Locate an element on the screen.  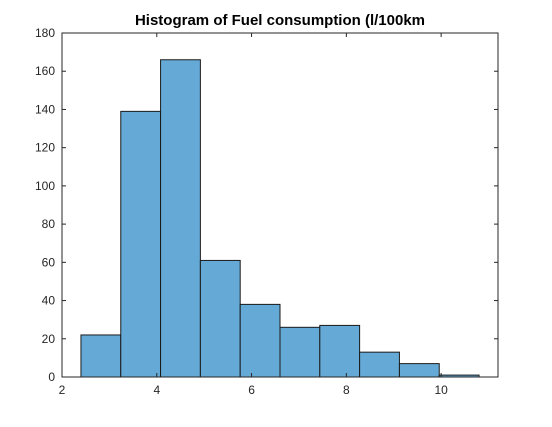
x-tick-label: 2 is located at coordinates (62, 390).